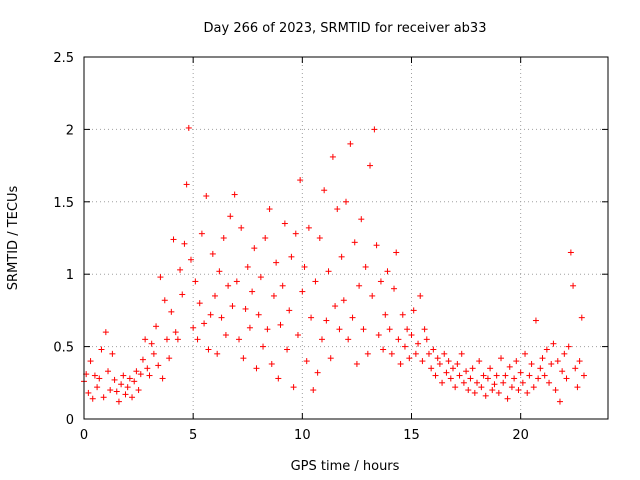 The height and width of the screenshot is (480, 640). I want to click on y-axis-label: SRMTID / TECUs, so click(13, 238).